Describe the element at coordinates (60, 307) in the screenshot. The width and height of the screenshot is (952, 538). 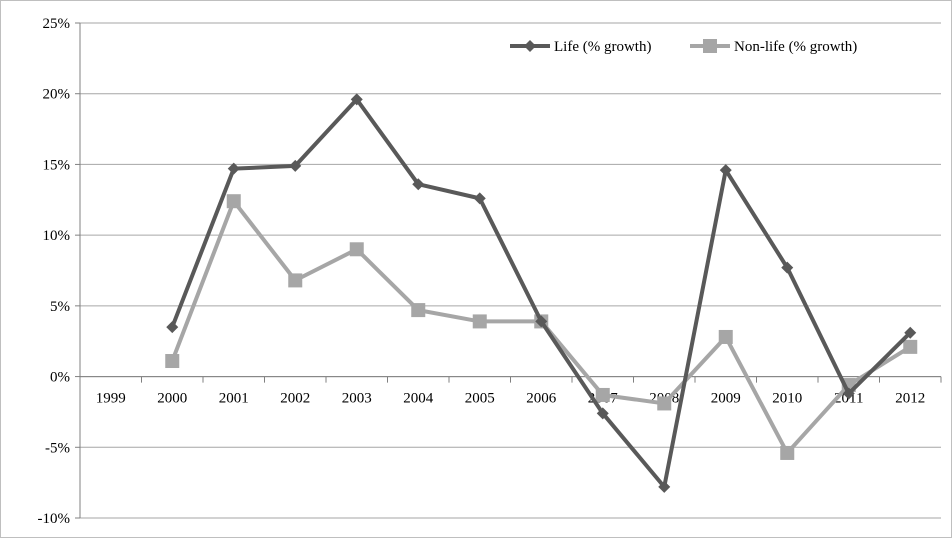
I see `y-tick-label: 5%` at that location.